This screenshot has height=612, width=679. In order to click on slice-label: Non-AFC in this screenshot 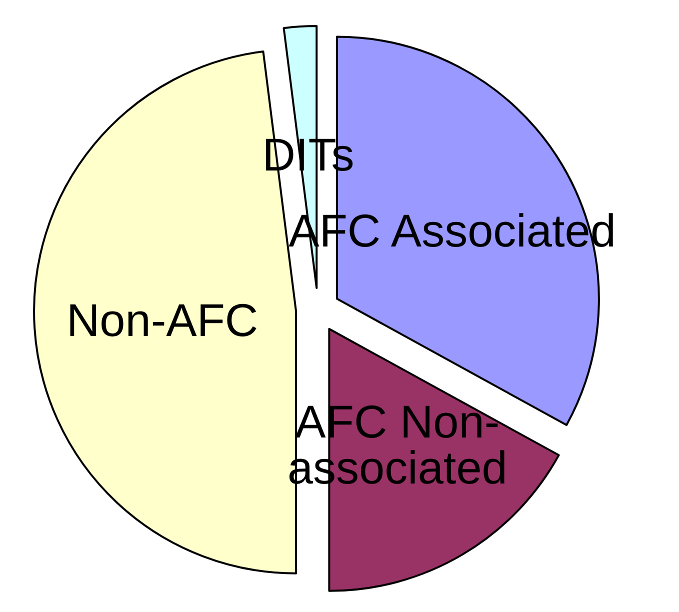, I will do `click(162, 320)`.